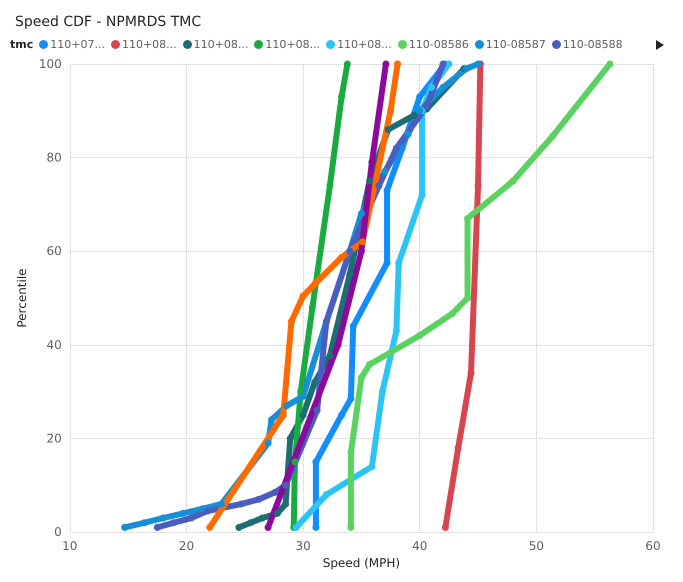  What do you see at coordinates (420, 546) in the screenshot?
I see `x-tick-label: 40` at bounding box center [420, 546].